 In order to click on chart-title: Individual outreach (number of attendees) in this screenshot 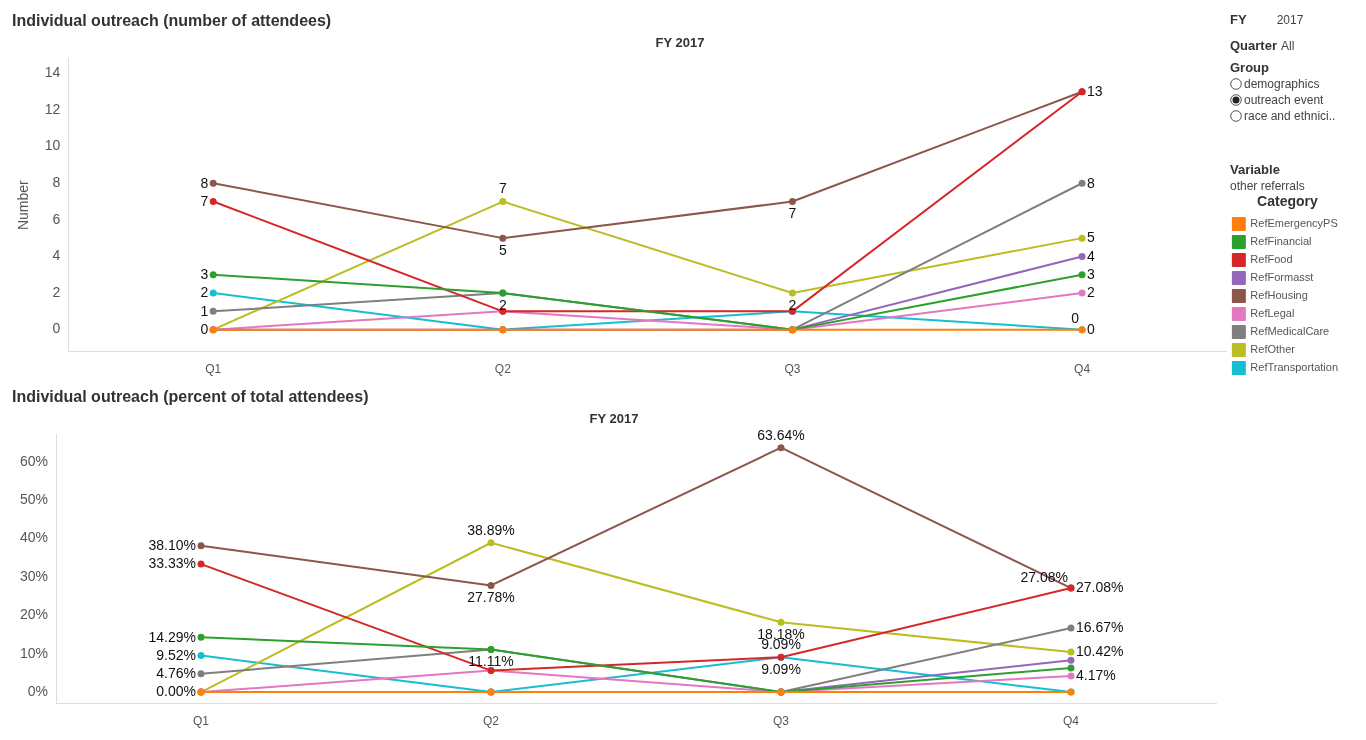, I will do `click(172, 21)`.